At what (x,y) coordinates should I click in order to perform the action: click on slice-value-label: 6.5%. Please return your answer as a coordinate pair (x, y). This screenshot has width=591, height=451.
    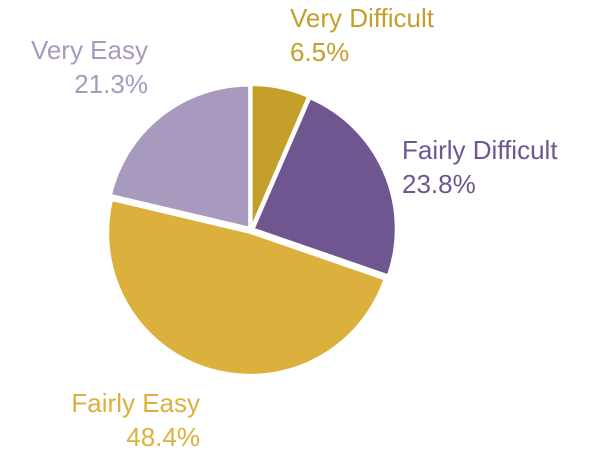
    Looking at the image, I should click on (319, 52).